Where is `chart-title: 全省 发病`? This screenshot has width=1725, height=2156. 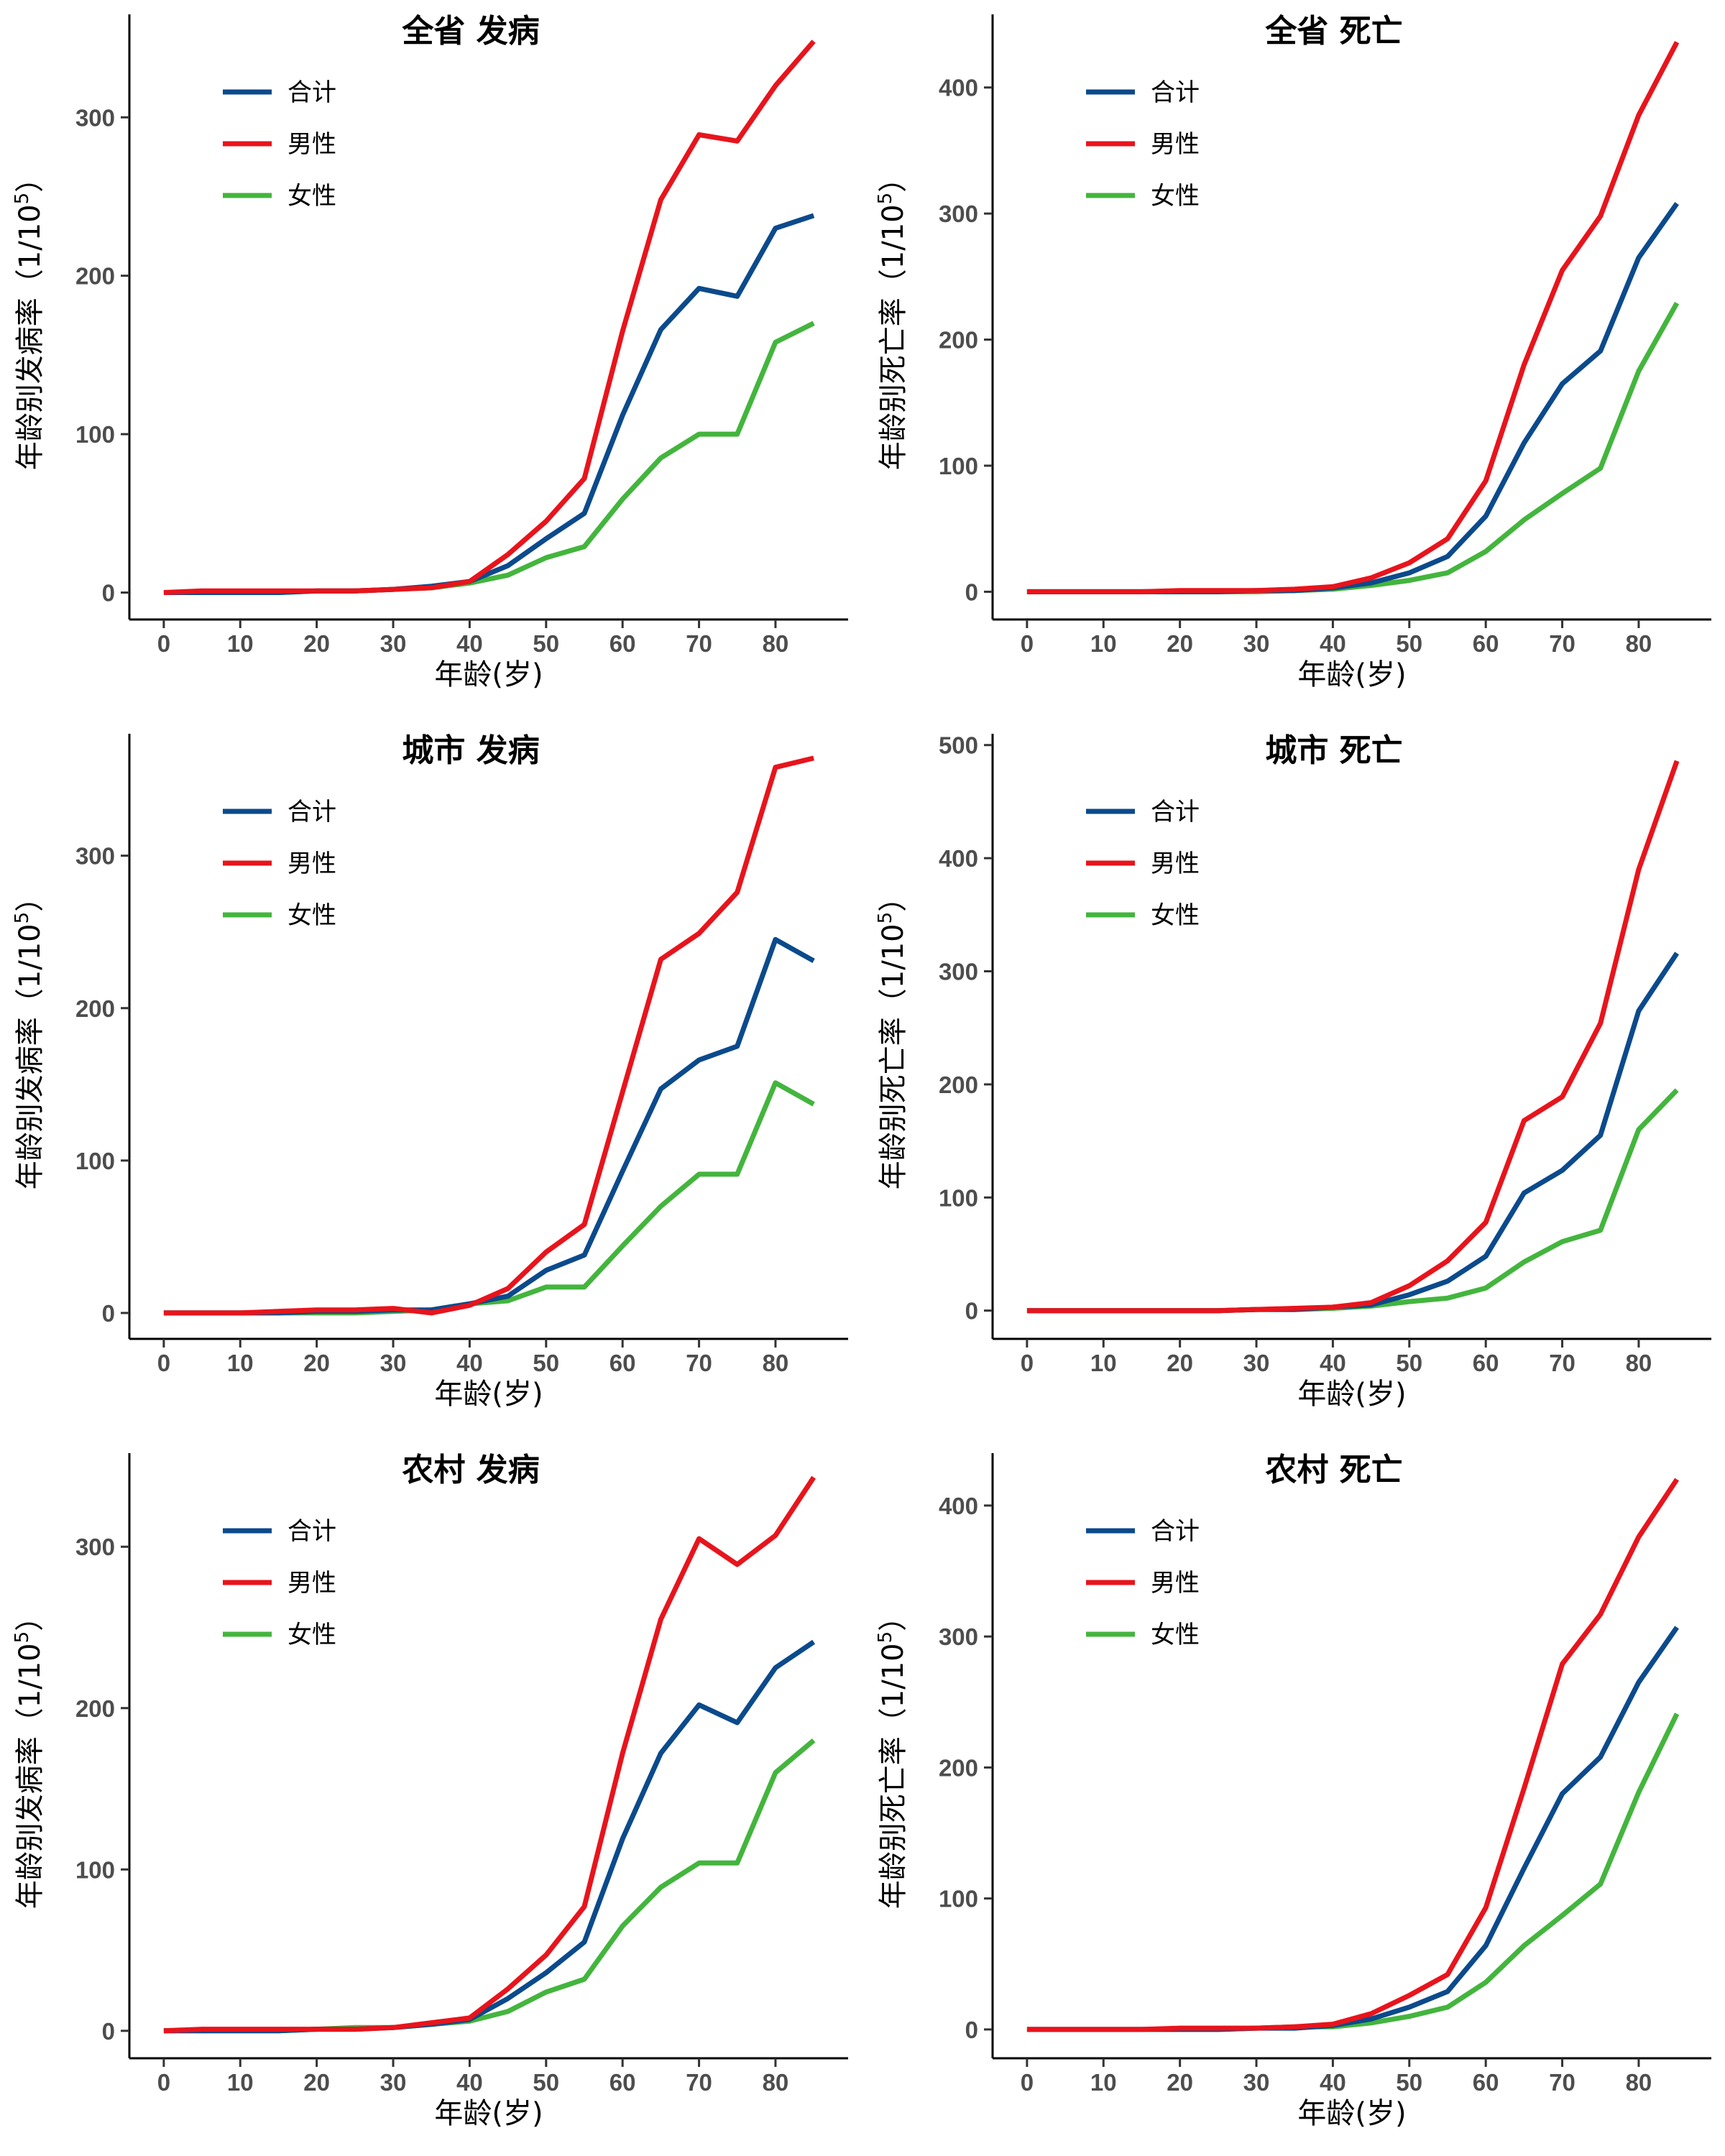 chart-title: 全省 发病 is located at coordinates (470, 31).